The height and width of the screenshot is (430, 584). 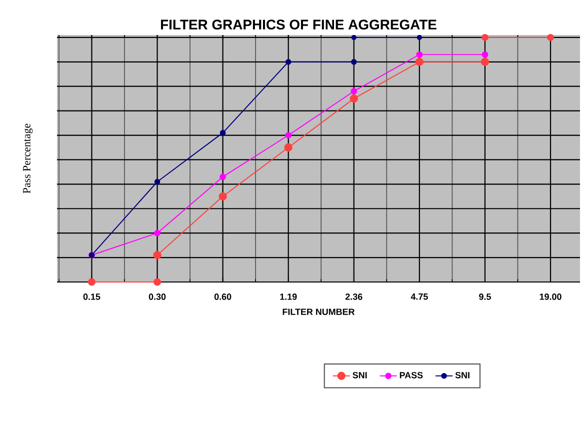 I want to click on x-tick-label: 1.19, so click(x=288, y=297).